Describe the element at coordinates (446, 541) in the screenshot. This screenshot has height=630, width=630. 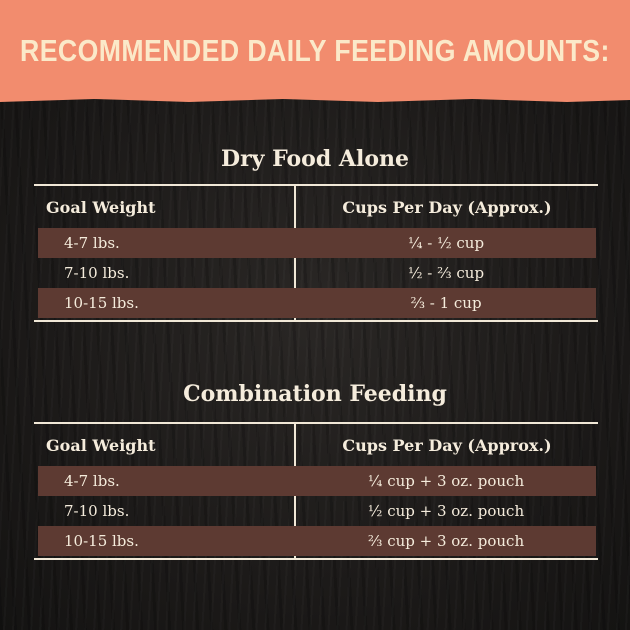
I see `row-amount: ⅔ cup + 3 oz. pouch` at that location.